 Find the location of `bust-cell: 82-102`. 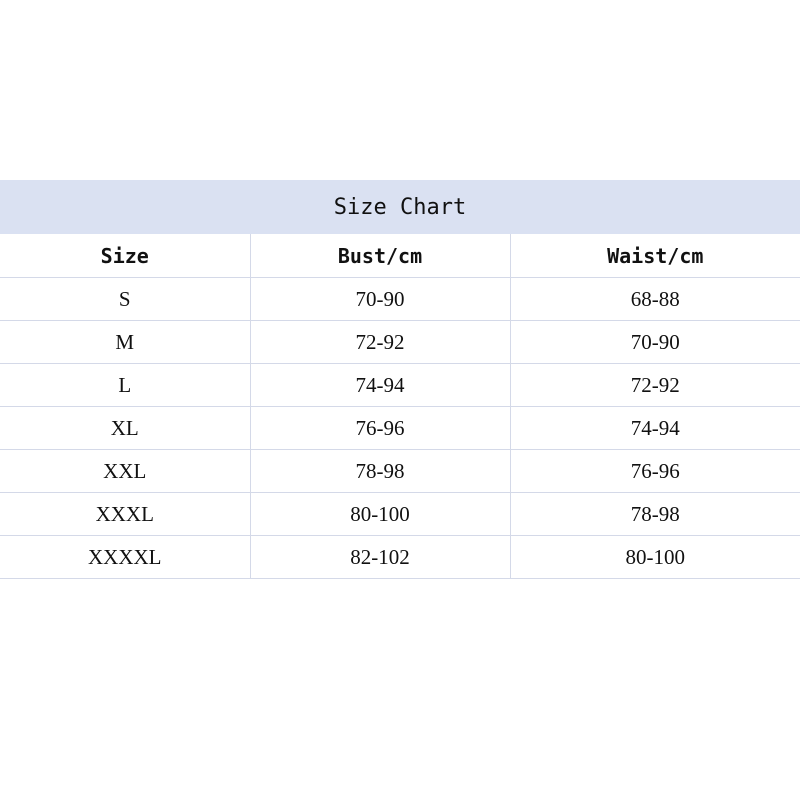

bust-cell: 82-102 is located at coordinates (379, 557).